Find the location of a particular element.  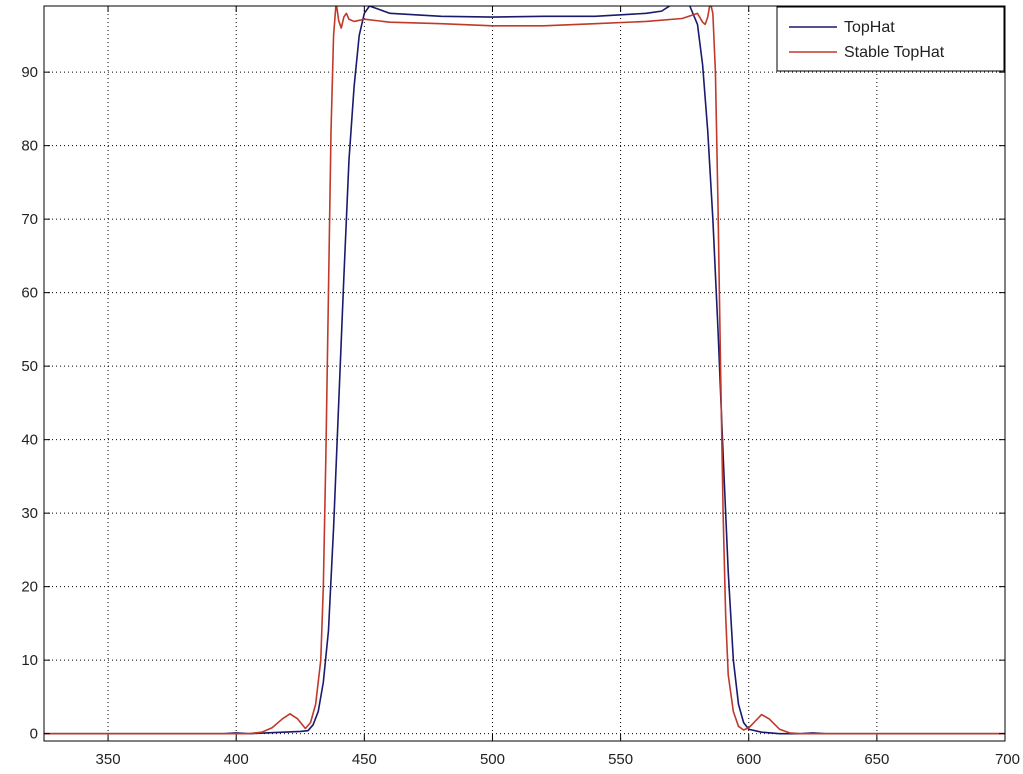

y-tick-label: 40 is located at coordinates (29, 440).